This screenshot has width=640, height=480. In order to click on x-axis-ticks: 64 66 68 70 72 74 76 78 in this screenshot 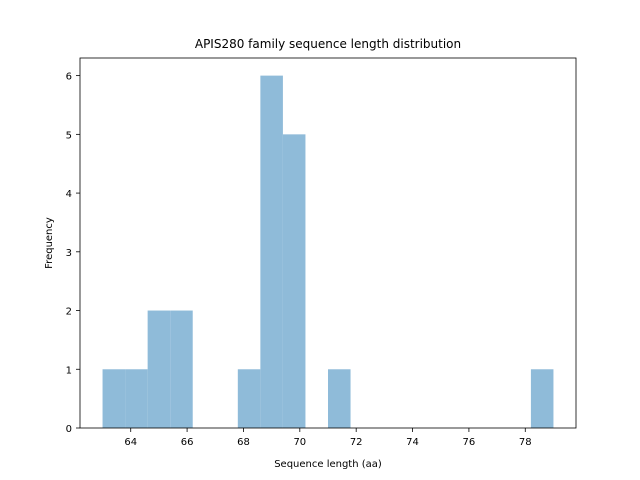, I will do `click(328, 438)`.